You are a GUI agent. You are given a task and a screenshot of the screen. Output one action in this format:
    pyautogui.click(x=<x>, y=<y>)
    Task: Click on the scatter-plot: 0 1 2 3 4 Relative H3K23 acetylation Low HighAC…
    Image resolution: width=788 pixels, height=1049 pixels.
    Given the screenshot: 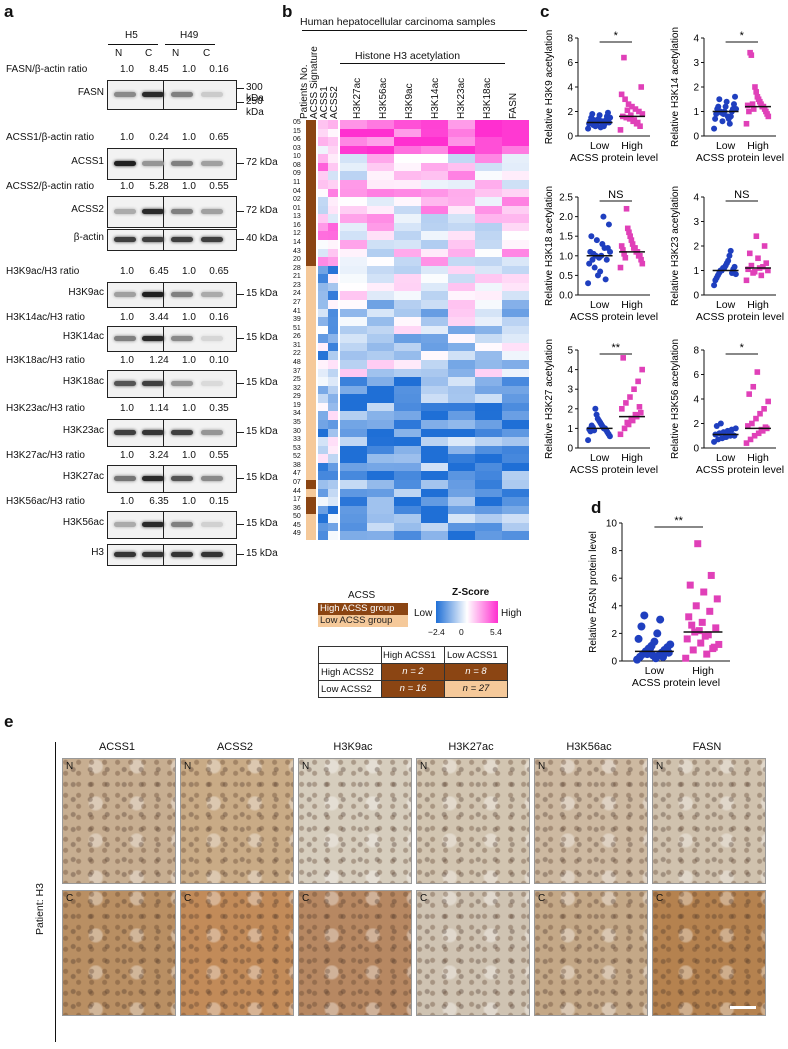 What is the action you would take?
    pyautogui.click(x=727, y=254)
    